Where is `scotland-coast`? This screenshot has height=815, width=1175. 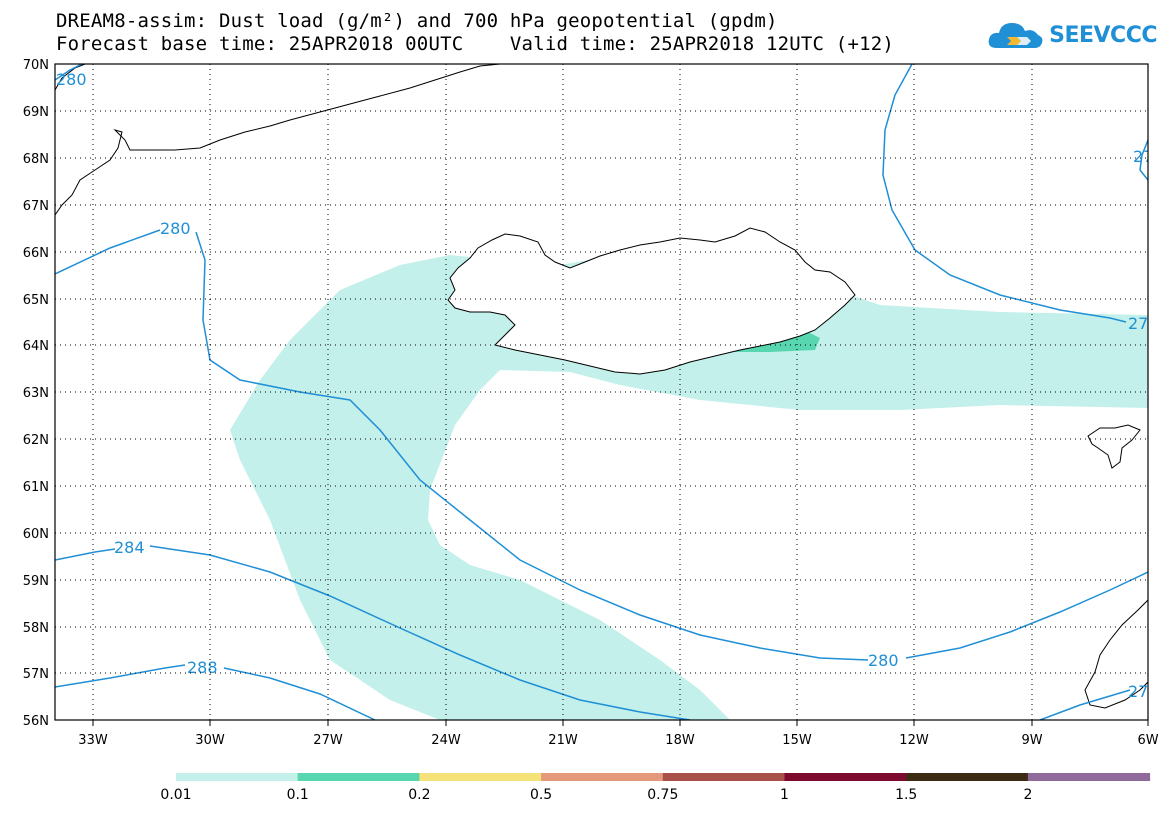
scotland-coast is located at coordinates (1116, 654).